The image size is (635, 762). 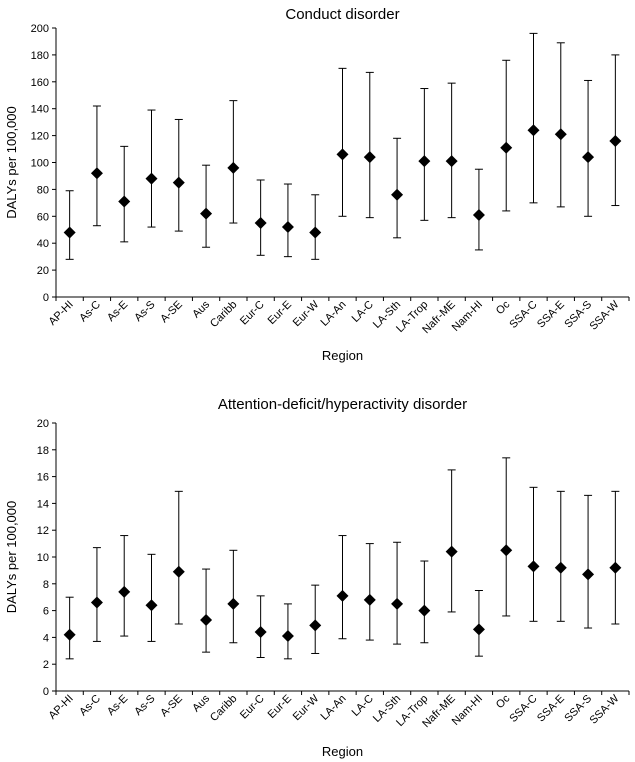 I want to click on y-tick-label: 8, so click(x=46, y=585).